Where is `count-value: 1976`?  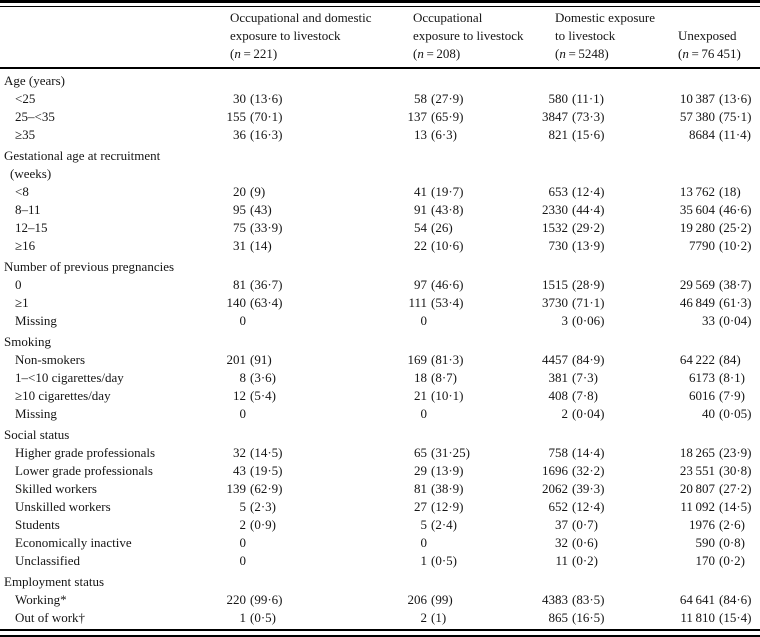
count-value: 1976 is located at coordinates (702, 524).